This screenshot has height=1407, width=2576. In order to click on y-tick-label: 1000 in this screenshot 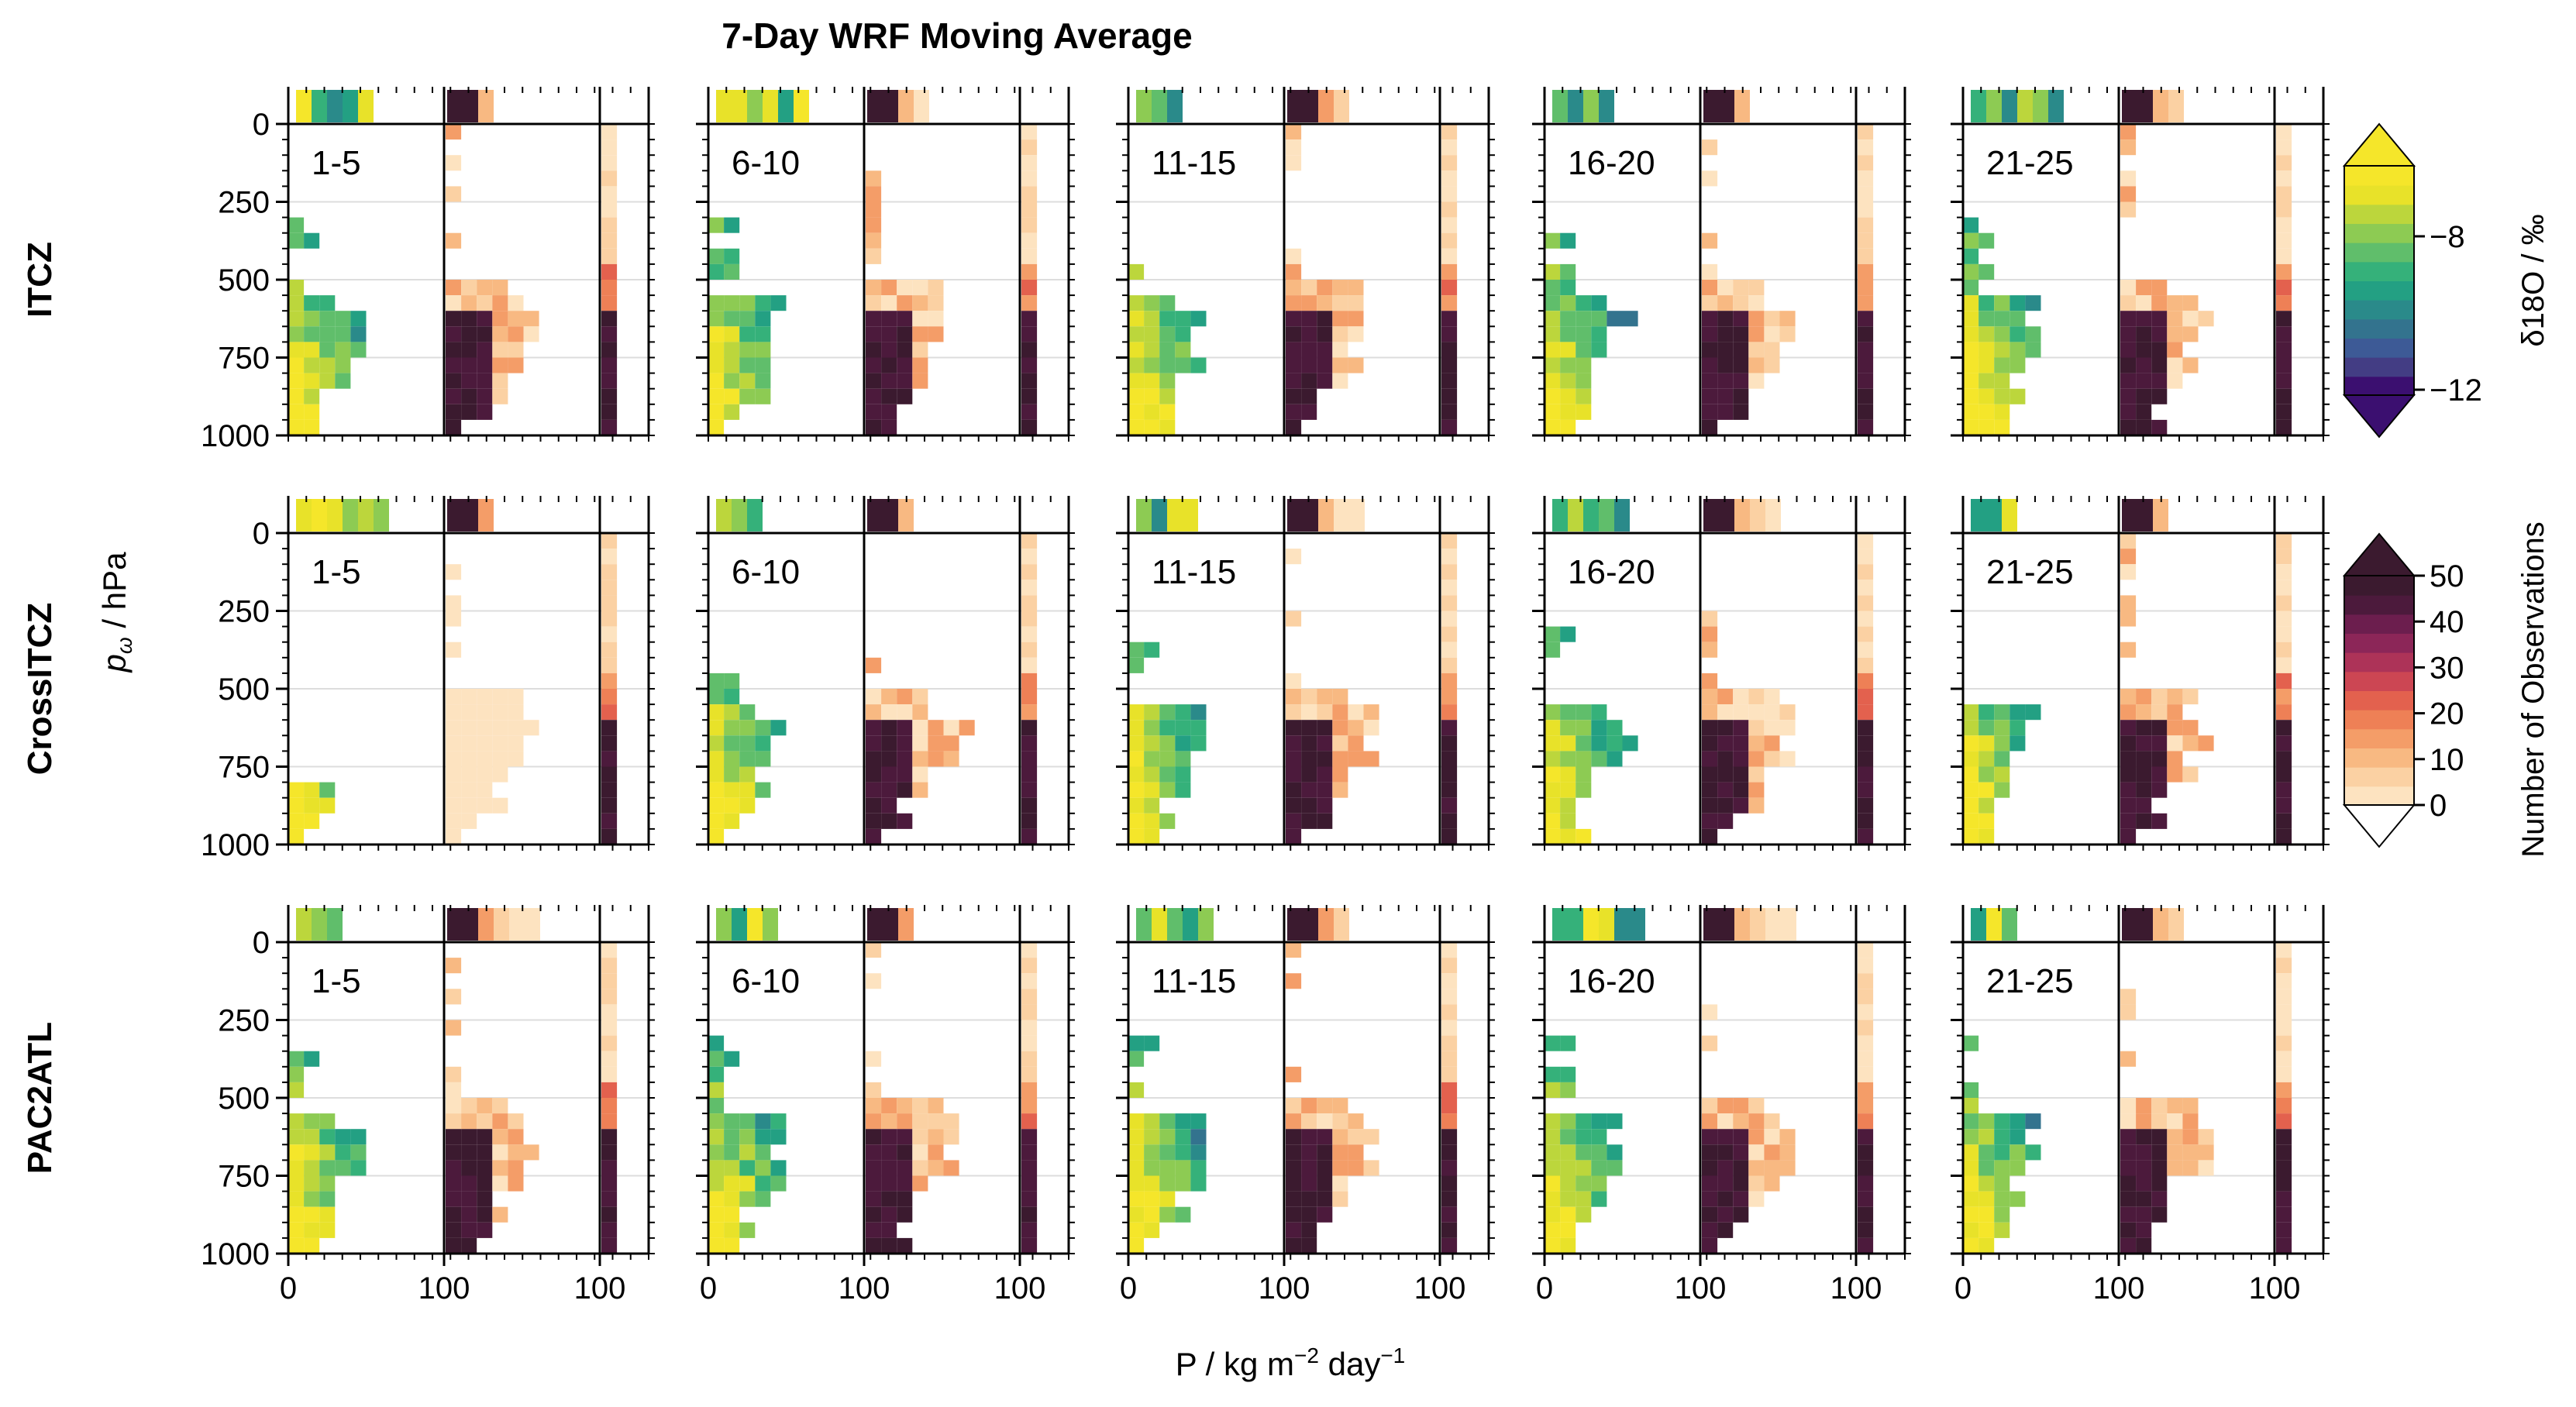, I will do `click(235, 1254)`.